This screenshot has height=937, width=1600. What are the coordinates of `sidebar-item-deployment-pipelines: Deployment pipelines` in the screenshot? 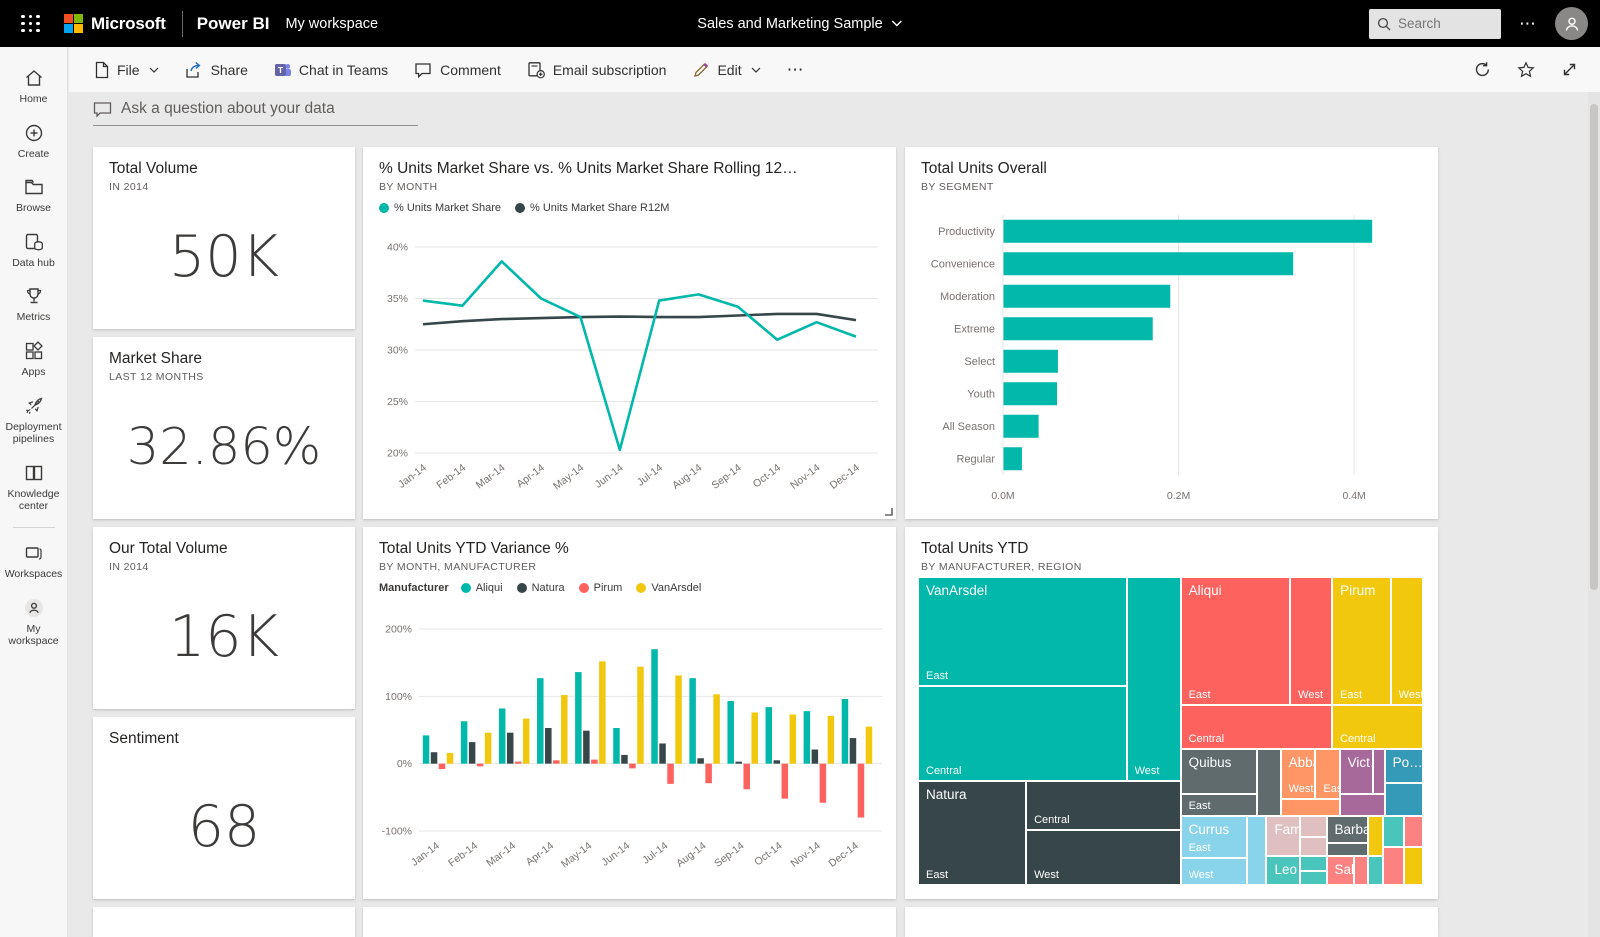 It's located at (33, 420).